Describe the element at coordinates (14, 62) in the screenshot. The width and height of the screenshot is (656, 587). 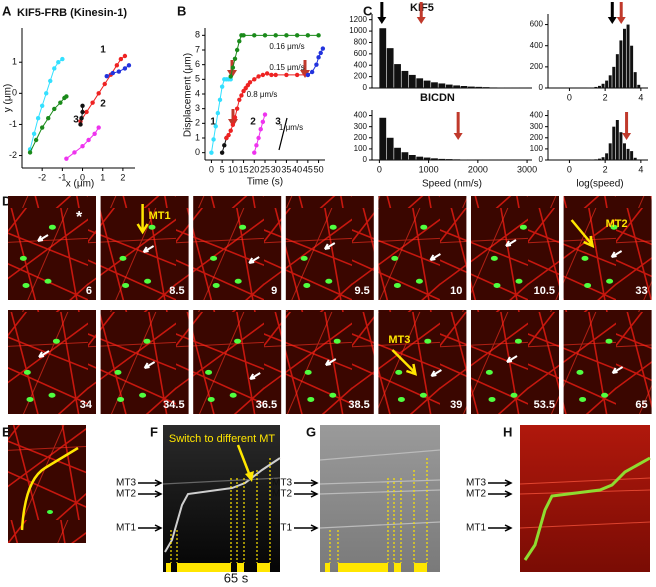
I see `y-tick-label: 1` at that location.